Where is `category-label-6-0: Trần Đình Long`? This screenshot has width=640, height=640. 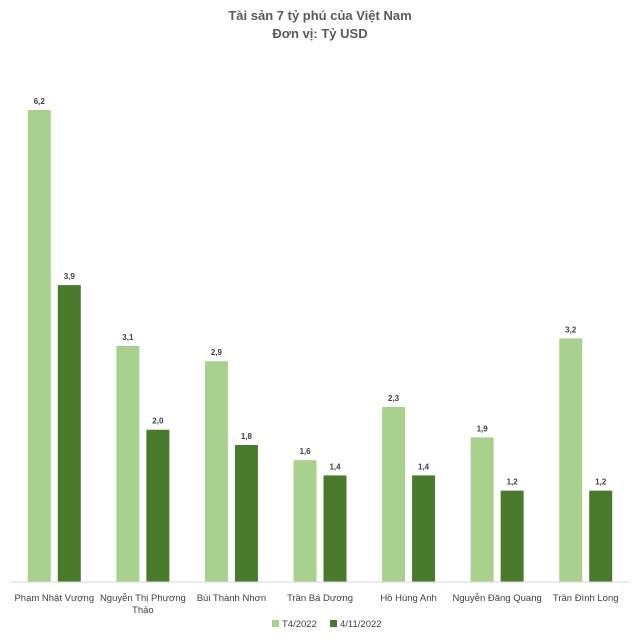 category-label-6-0: Trần Đình Long is located at coordinates (586, 598).